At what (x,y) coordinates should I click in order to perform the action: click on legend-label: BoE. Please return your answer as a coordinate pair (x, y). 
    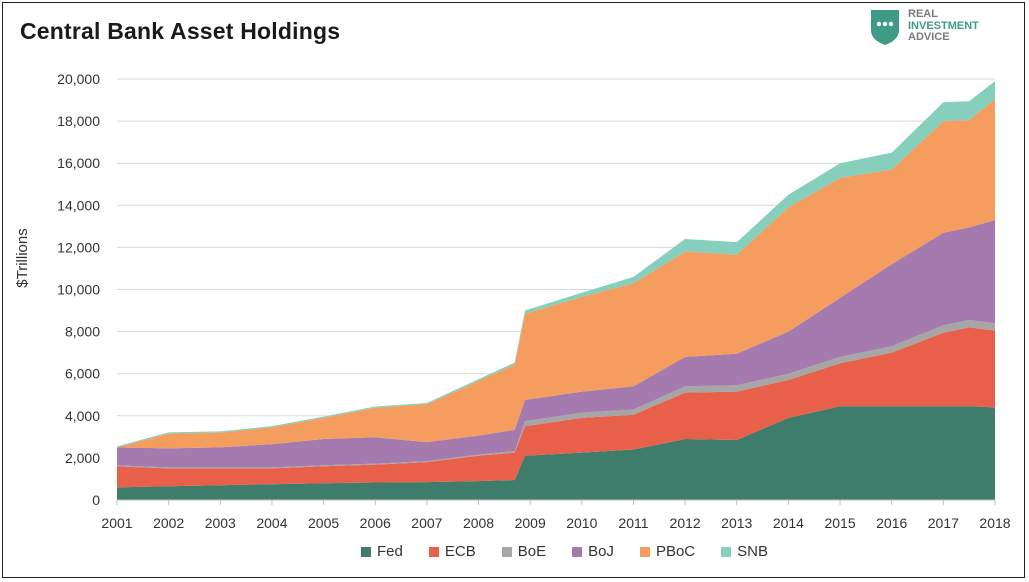
    Looking at the image, I should click on (532, 551).